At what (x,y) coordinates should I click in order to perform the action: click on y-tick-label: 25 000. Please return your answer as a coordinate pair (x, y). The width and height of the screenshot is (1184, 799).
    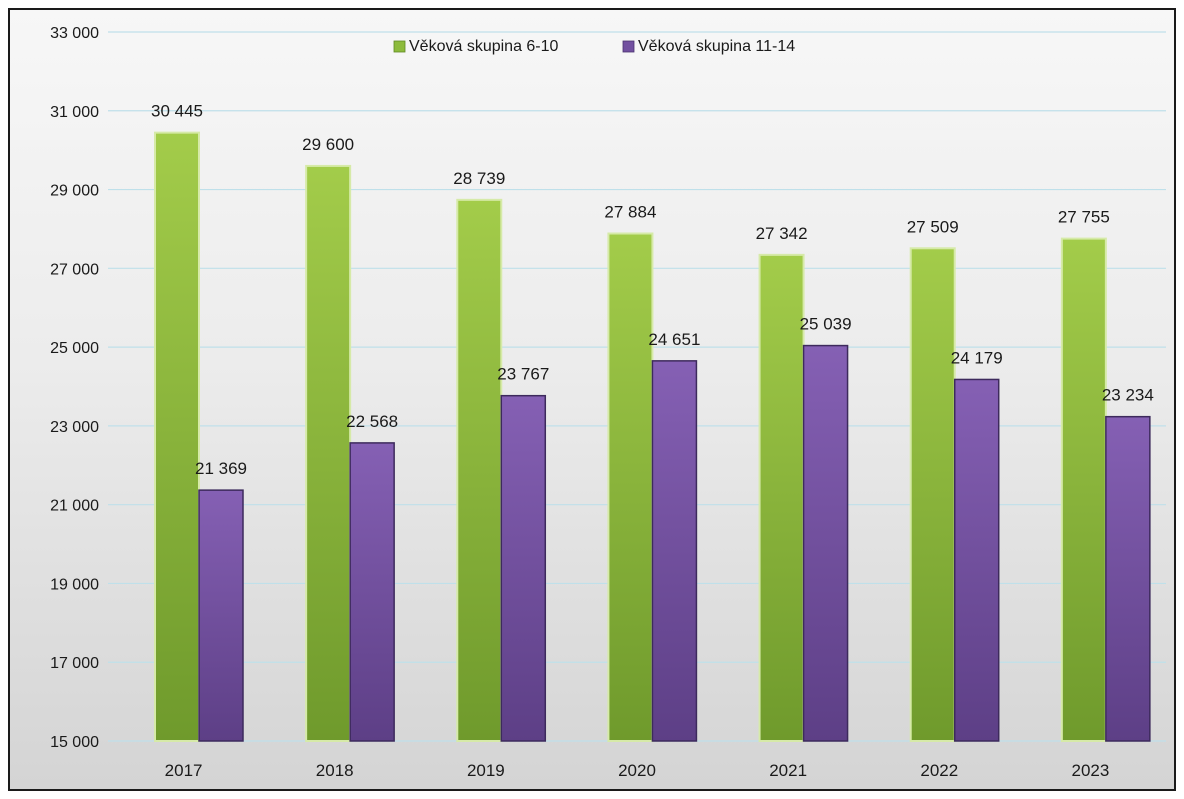
    Looking at the image, I should click on (74, 348).